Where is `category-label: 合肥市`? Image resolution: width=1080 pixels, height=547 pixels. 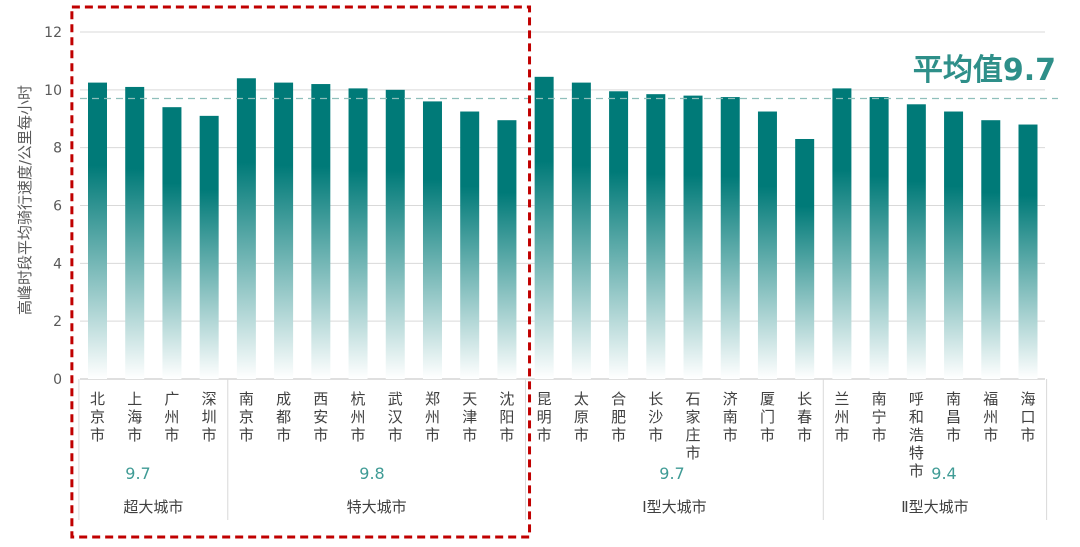 category-label: 合肥市 is located at coordinates (618, 417).